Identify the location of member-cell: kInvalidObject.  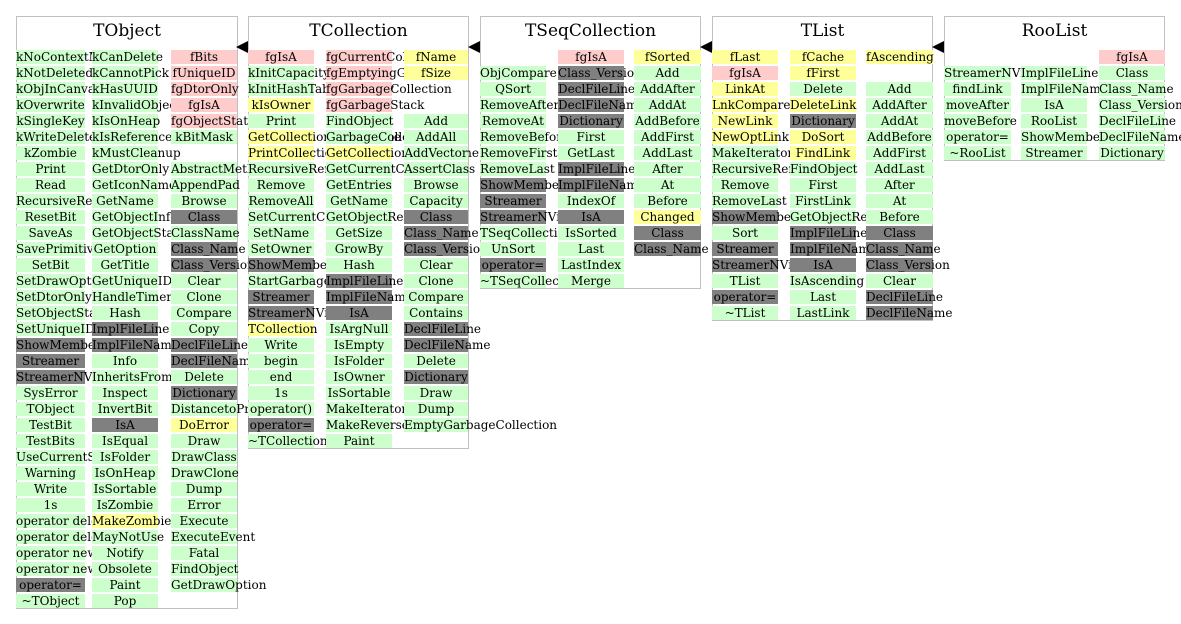
(136, 105).